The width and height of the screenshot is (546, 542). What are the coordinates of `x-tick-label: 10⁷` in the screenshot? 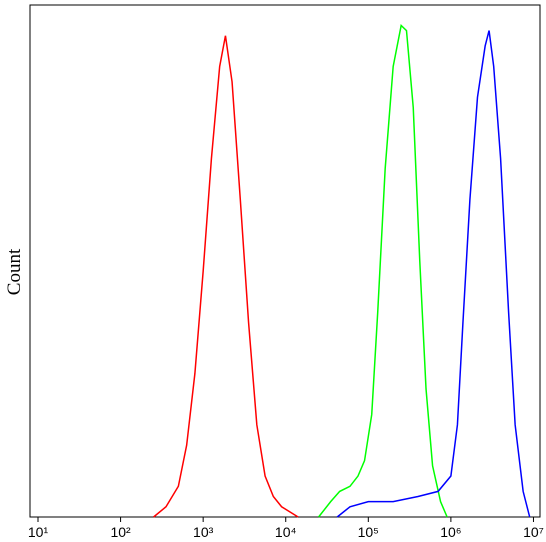 It's located at (533, 532).